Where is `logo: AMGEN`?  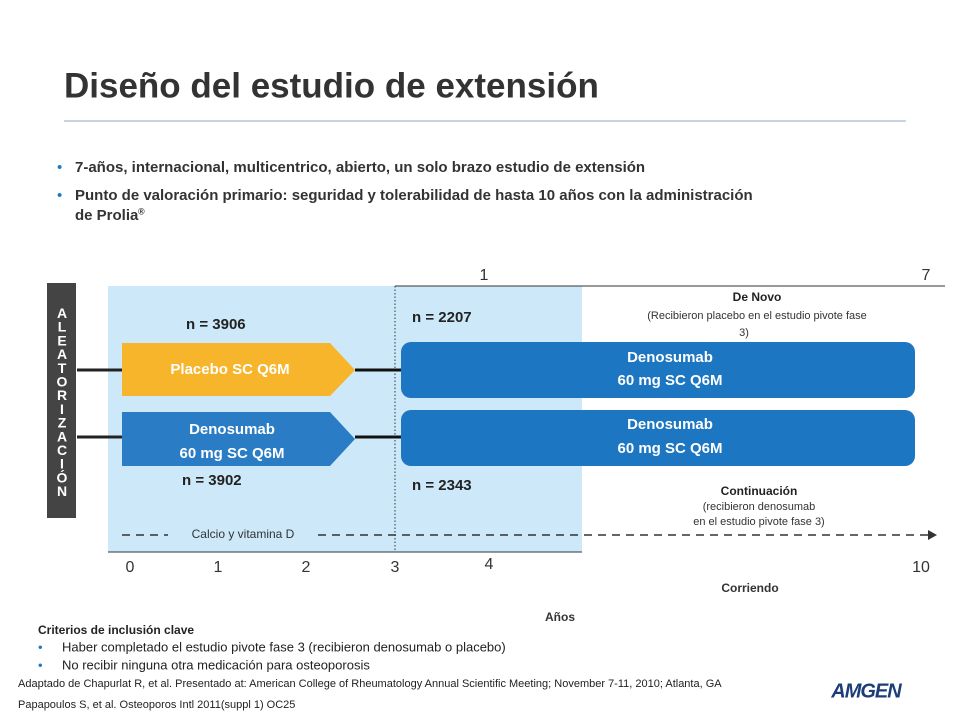
logo: AMGEN is located at coordinates (866, 691).